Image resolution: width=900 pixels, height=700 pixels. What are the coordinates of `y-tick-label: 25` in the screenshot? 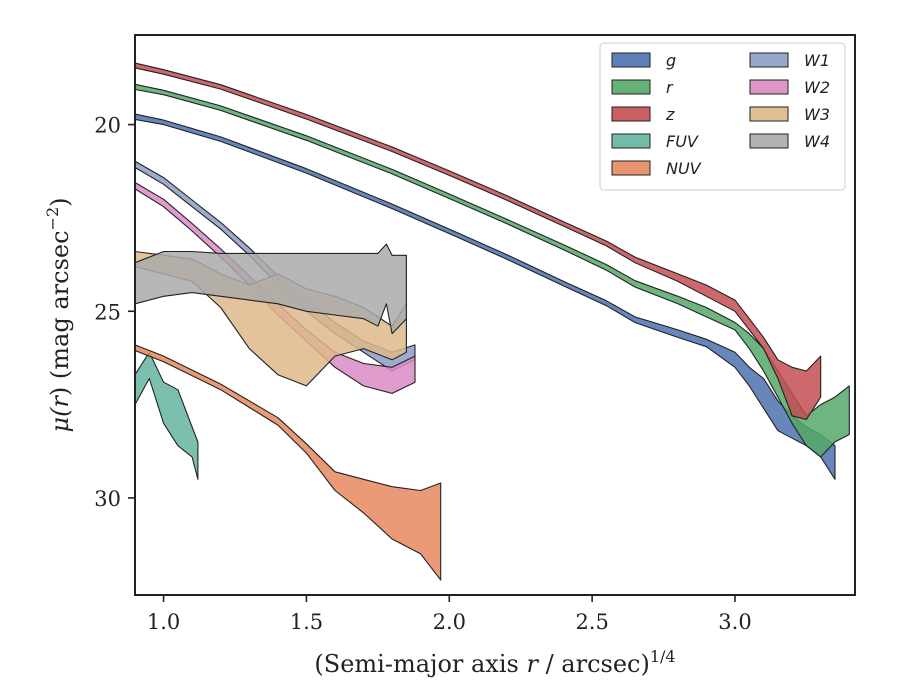 It's located at (107, 312).